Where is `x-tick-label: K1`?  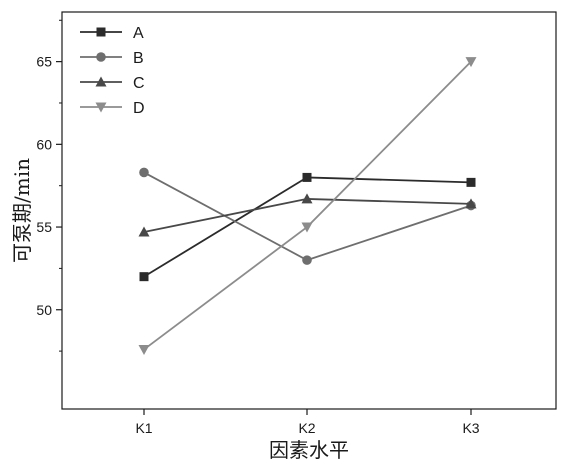
x-tick-label: K1 is located at coordinates (143, 428).